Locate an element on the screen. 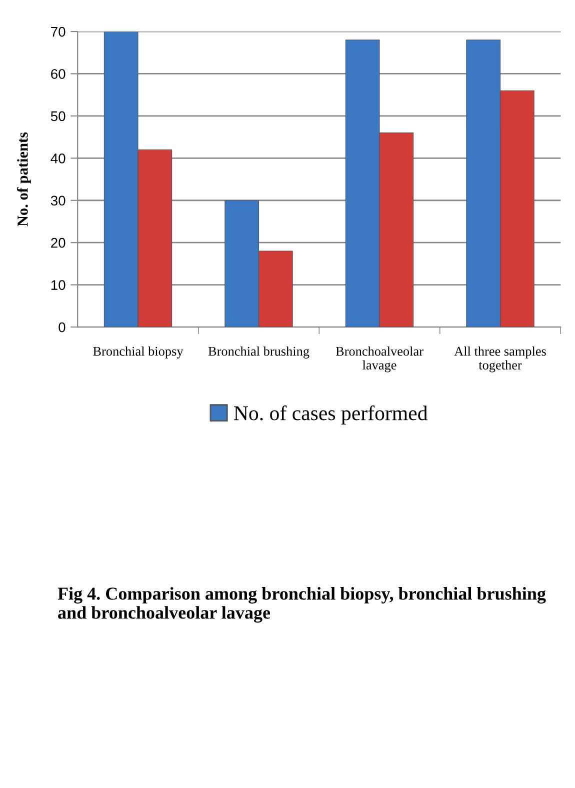 The image size is (575, 788). y-axis-title: No. of patients is located at coordinates (23, 179).